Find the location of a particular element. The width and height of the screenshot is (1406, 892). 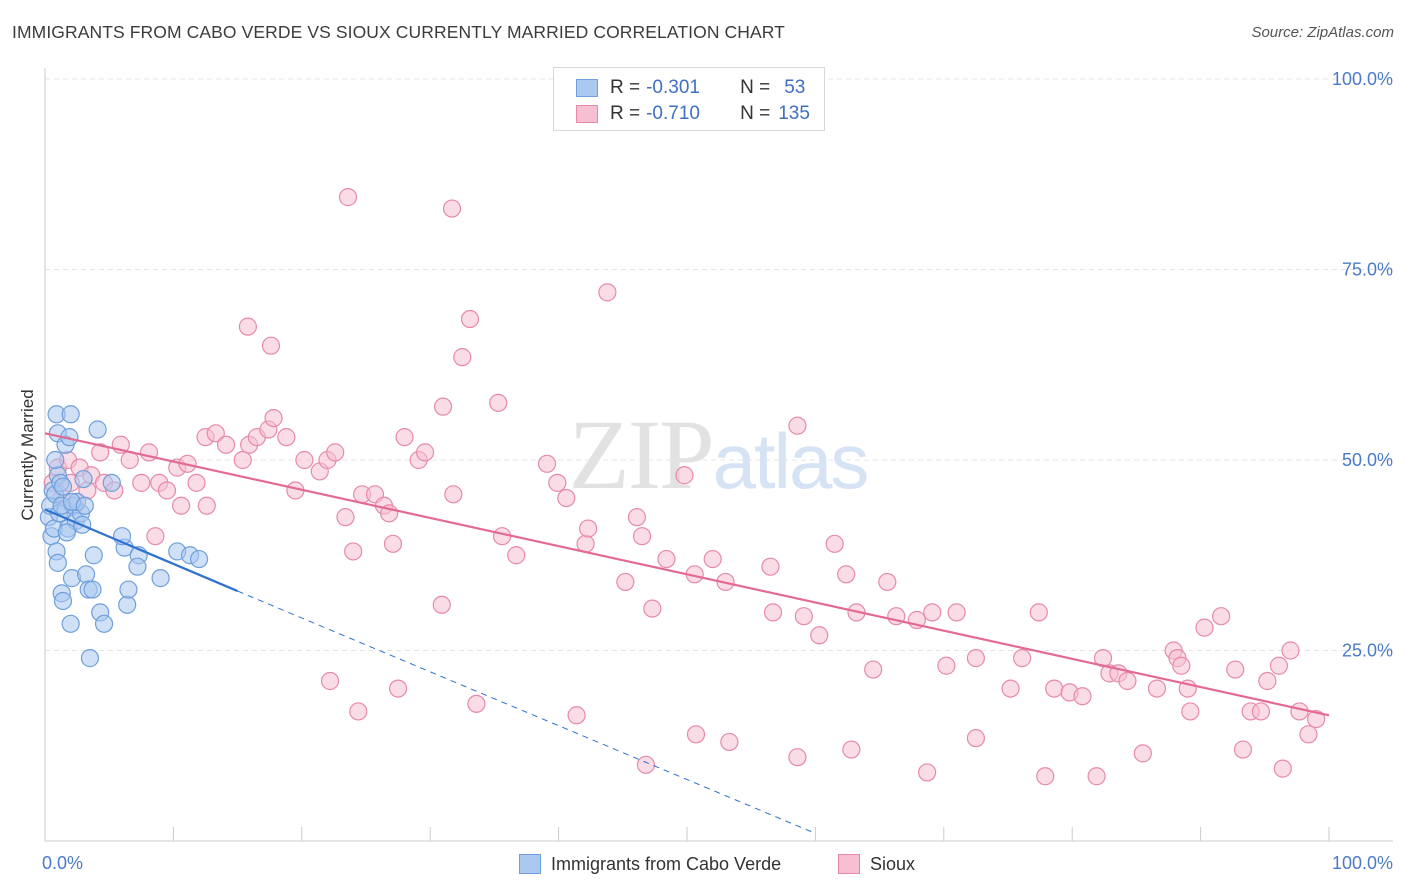

legend-row-sioux: R = -0.710 N = 135 is located at coordinates (693, 114).